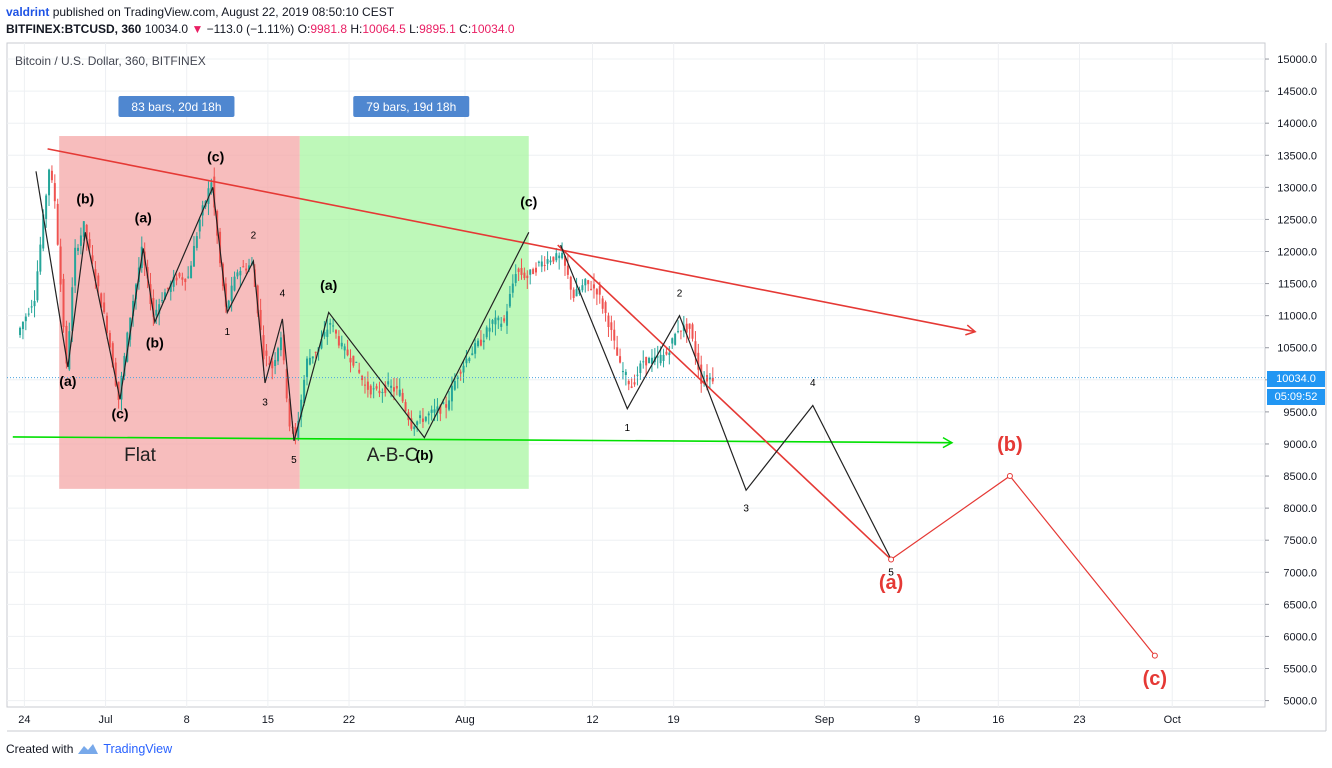 The image size is (1332, 768). I want to click on y-tick-label: 8500.0, so click(1300, 477).